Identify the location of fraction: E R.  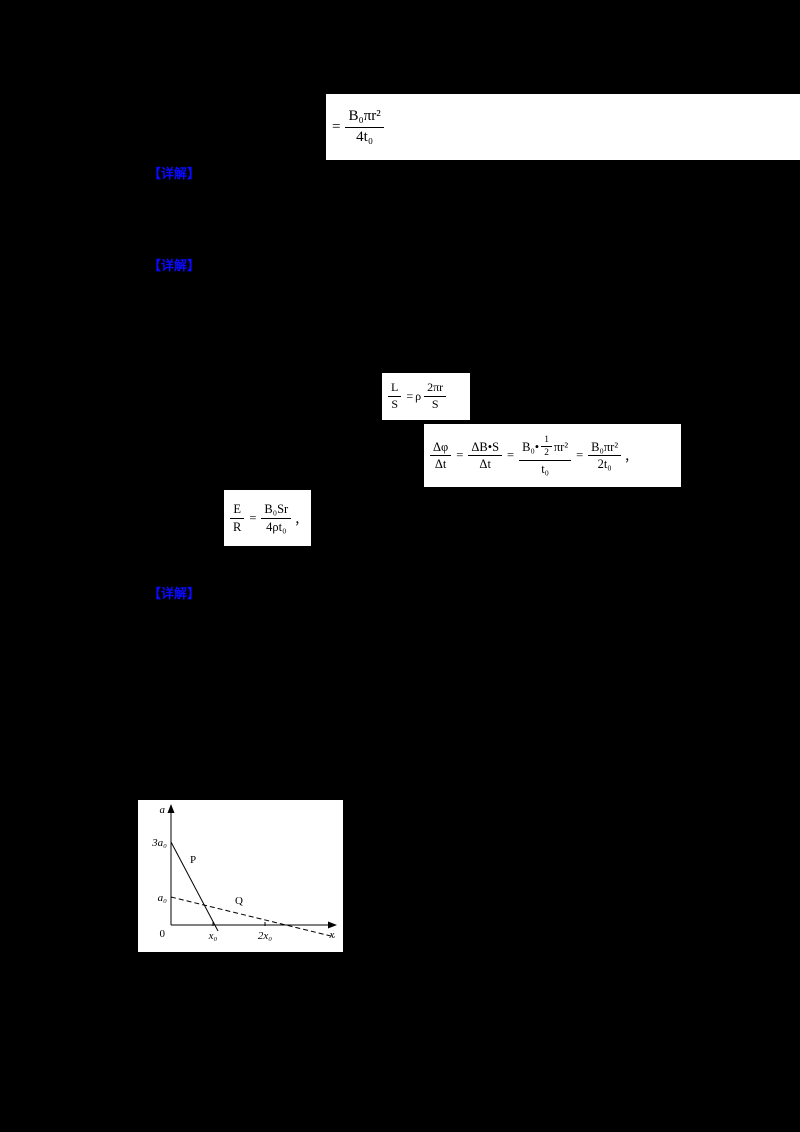
(237, 518).